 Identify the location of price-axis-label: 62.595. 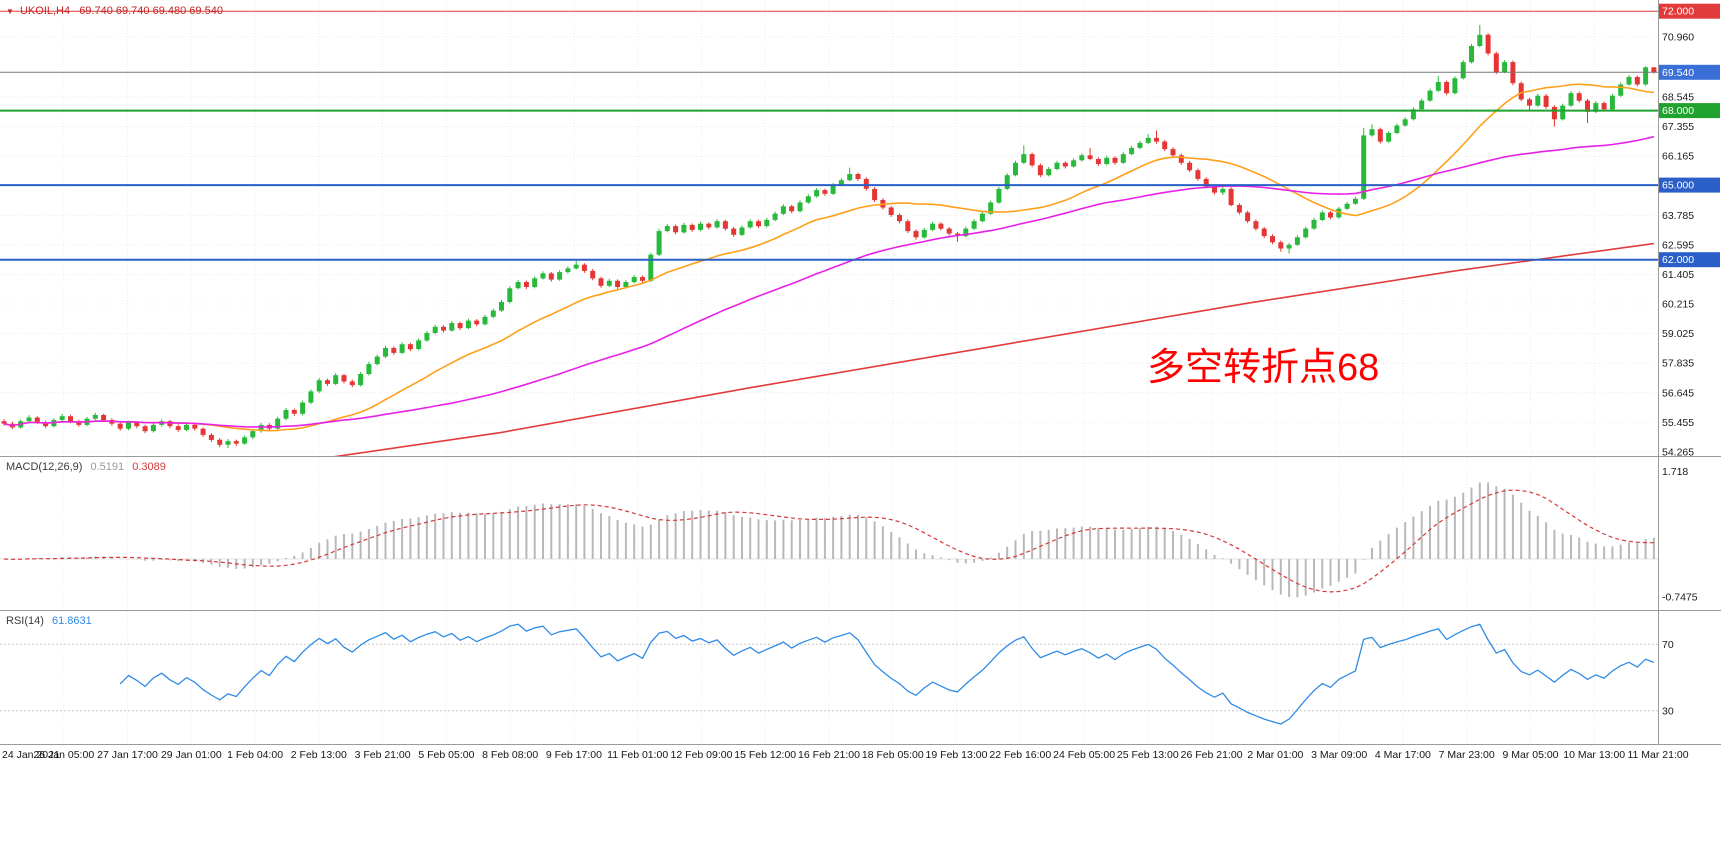
(1678, 245).